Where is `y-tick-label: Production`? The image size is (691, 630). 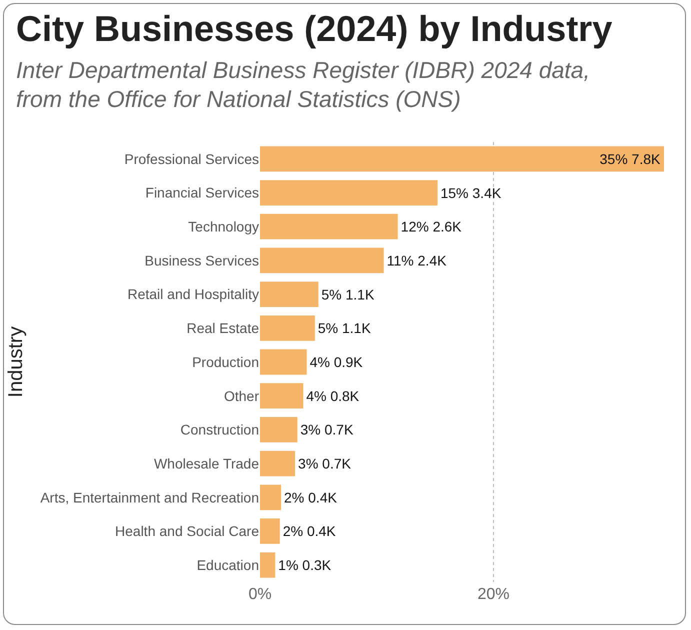 y-tick-label: Production is located at coordinates (225, 362).